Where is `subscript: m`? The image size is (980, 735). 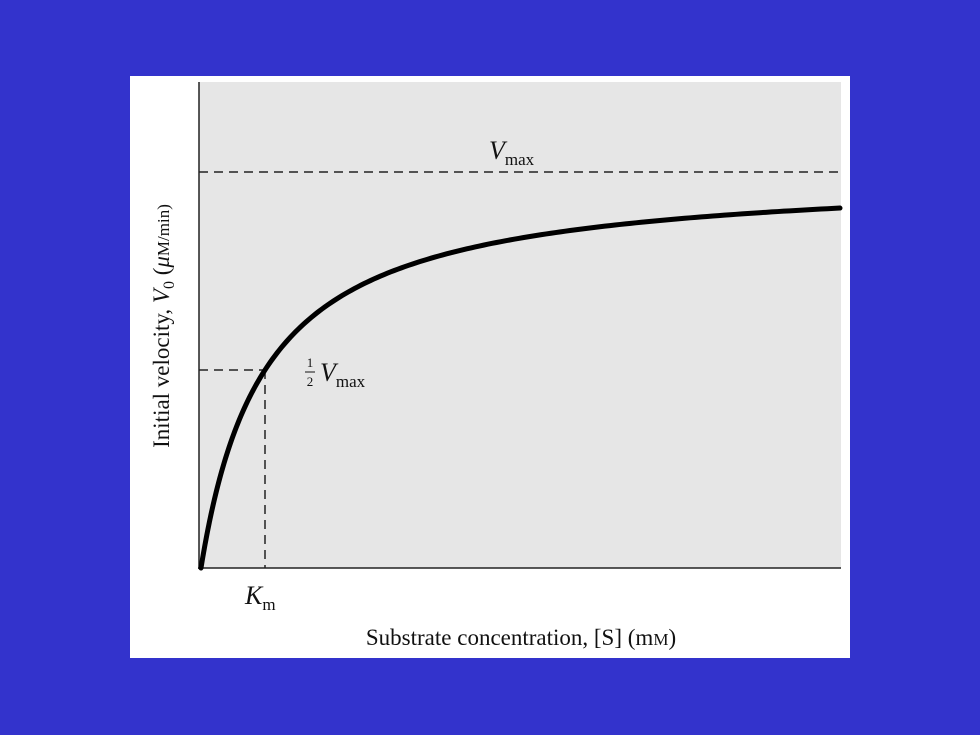
subscript: m is located at coordinates (268, 604).